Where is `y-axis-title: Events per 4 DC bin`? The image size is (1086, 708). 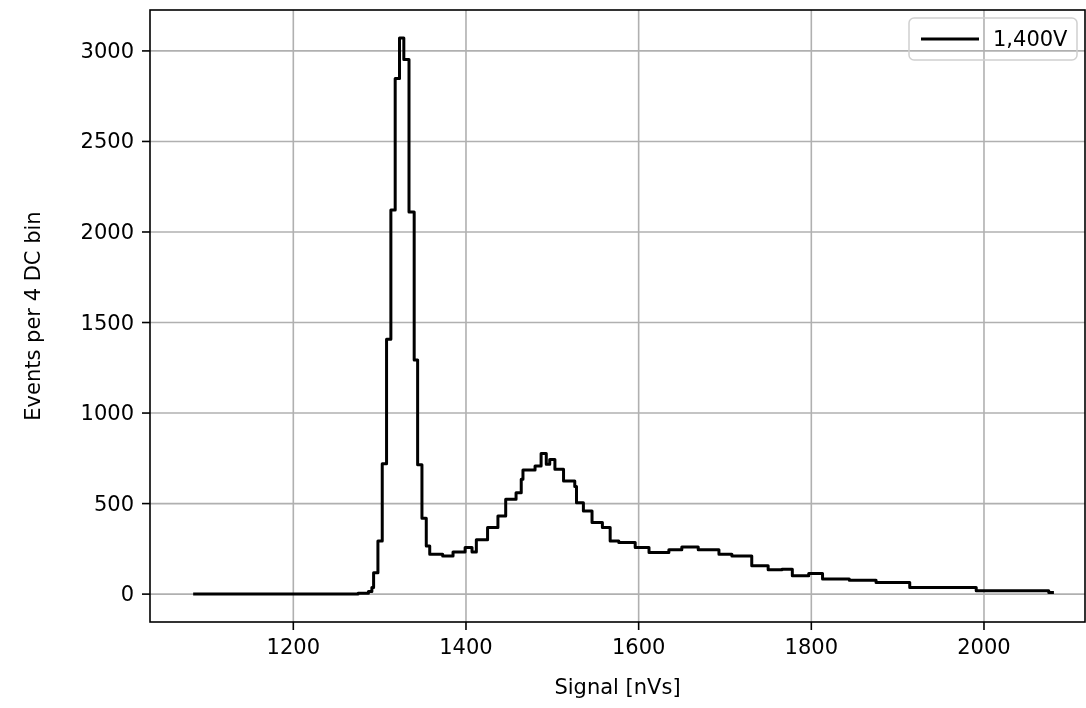 y-axis-title: Events per 4 DC bin is located at coordinates (33, 316).